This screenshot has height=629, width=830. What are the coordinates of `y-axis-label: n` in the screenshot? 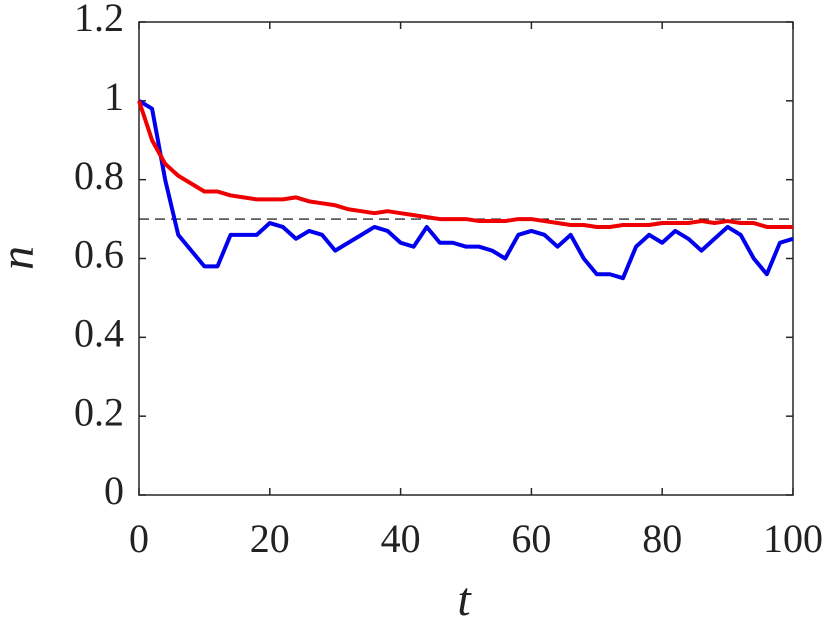 It's located at (22, 258).